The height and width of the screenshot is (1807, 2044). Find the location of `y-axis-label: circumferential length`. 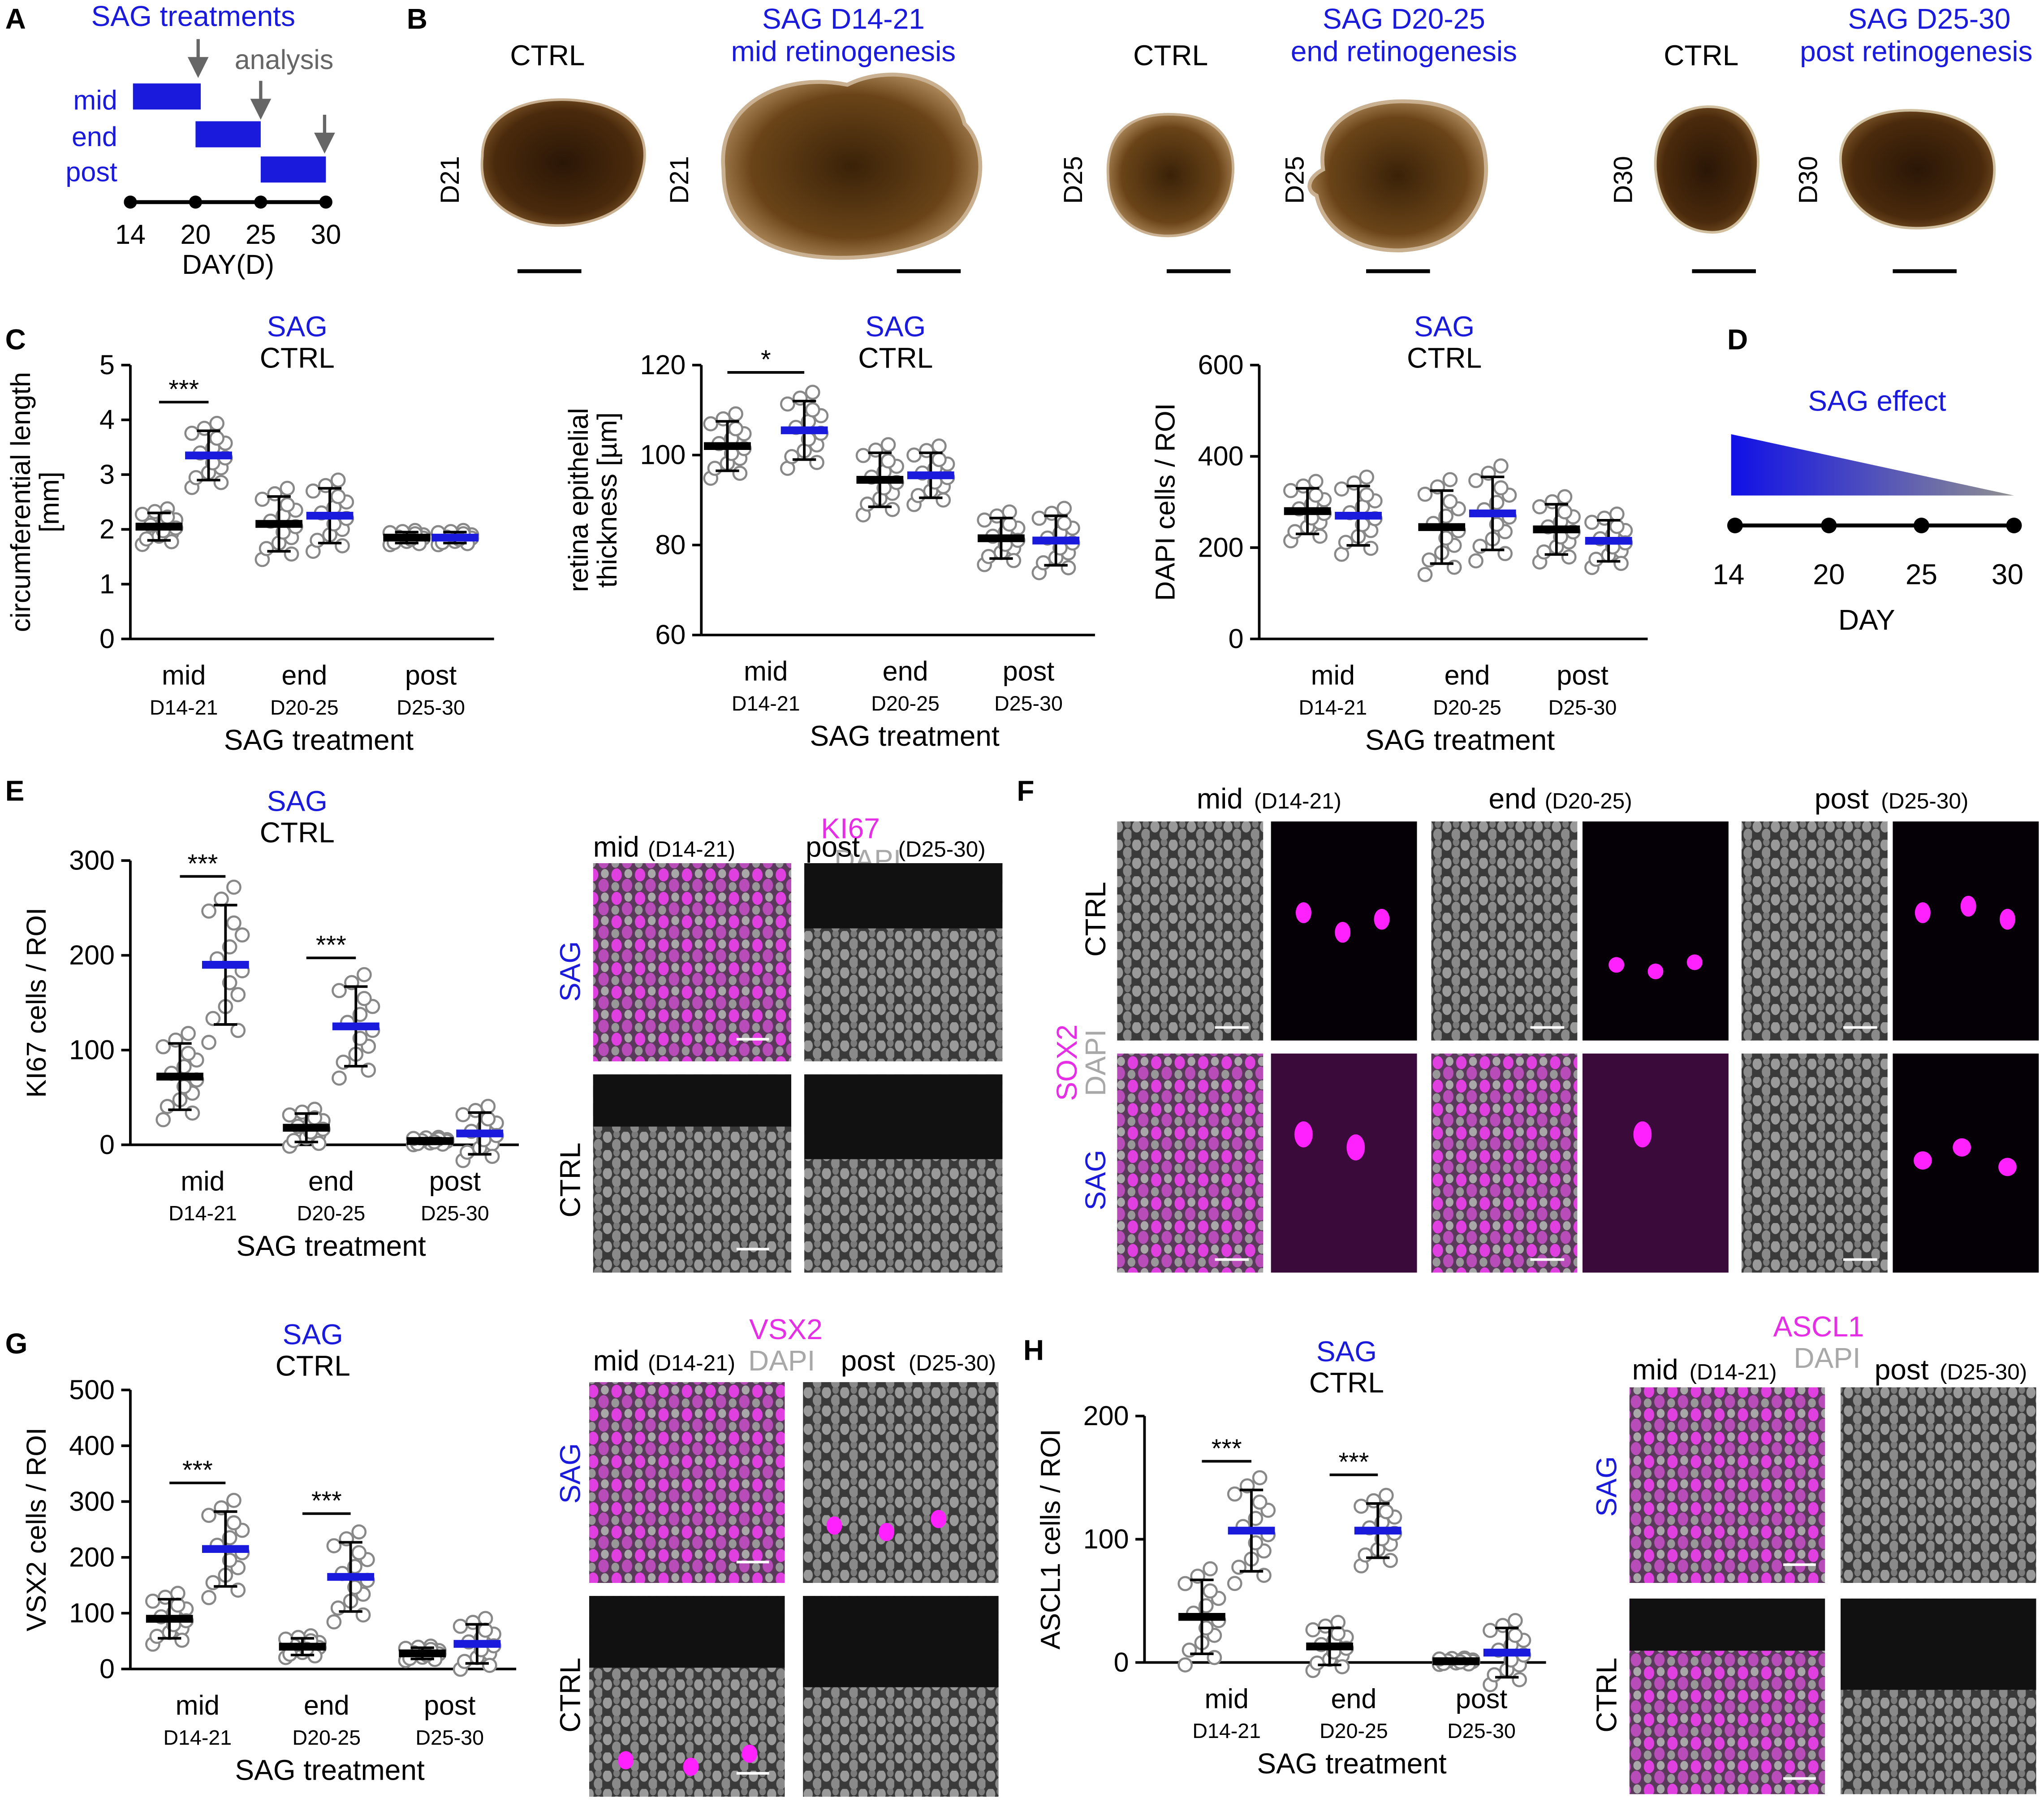

y-axis-label: circumferential length is located at coordinates (20, 502).